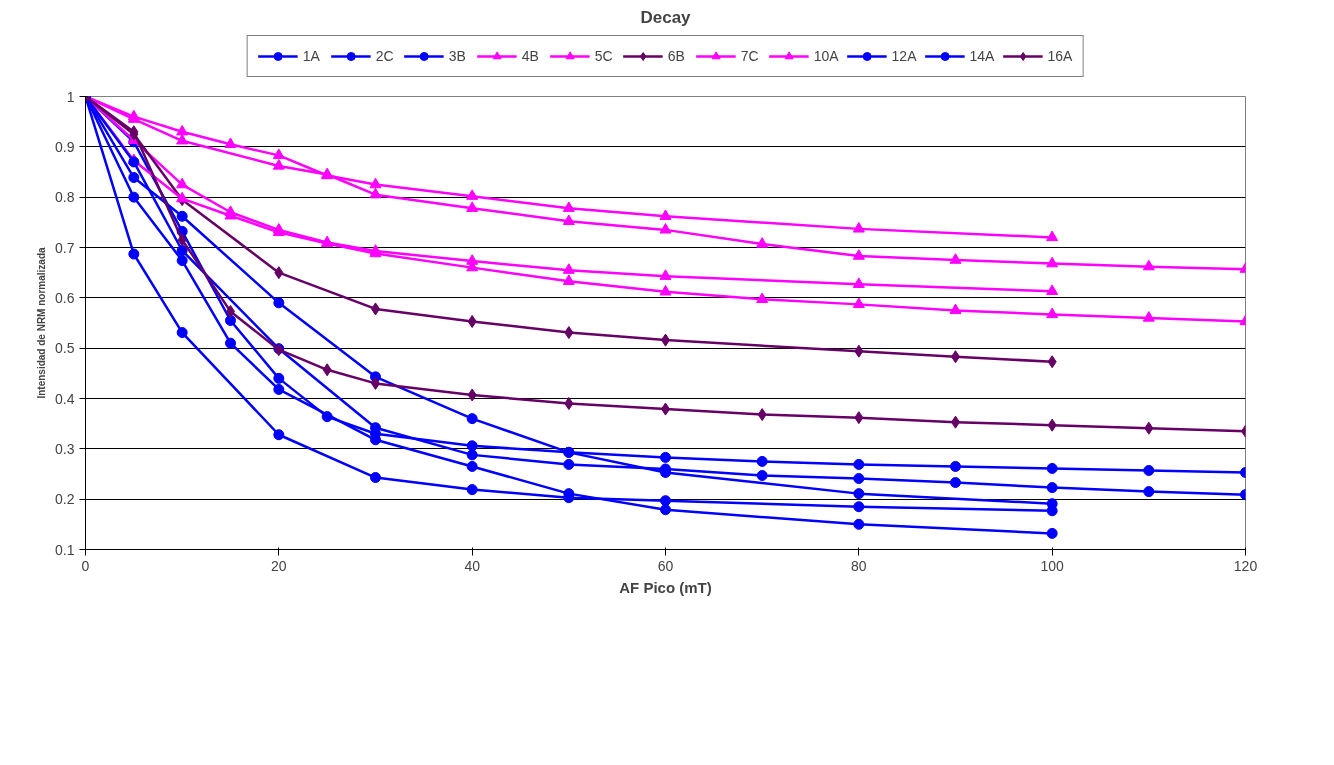 This screenshot has width=1334, height=765. I want to click on x-tick-label: 120, so click(1245, 565).